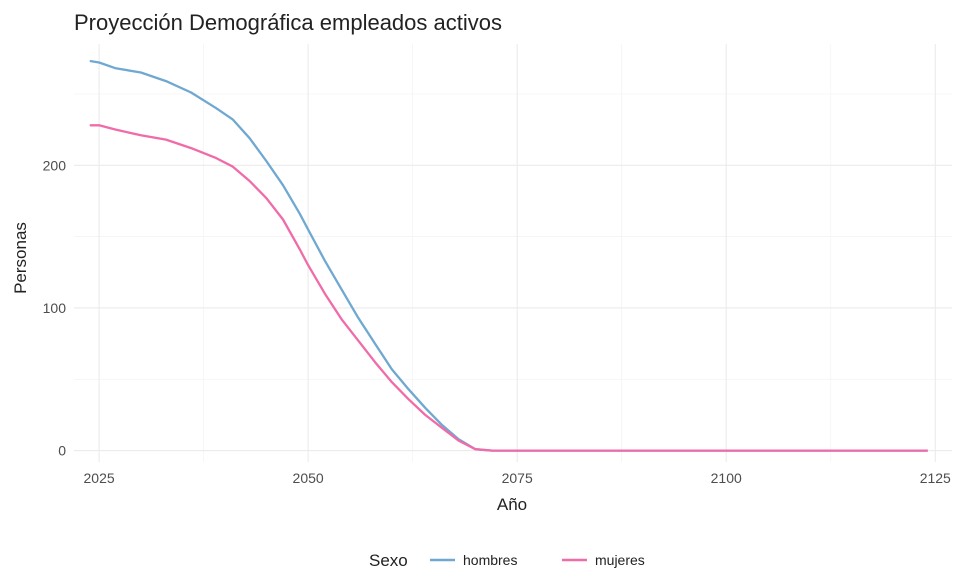 This screenshot has width=957, height=587. Describe the element at coordinates (55, 165) in the screenshot. I see `y-tick-label: 200` at that location.